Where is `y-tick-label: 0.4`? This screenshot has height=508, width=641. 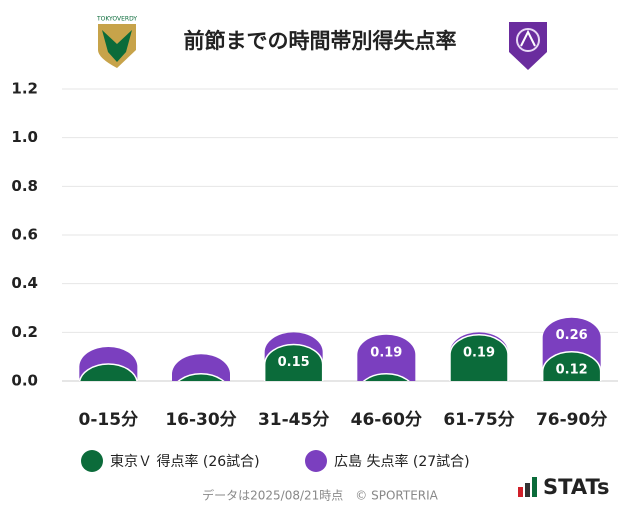 y-tick-label: 0.4 is located at coordinates (24, 283).